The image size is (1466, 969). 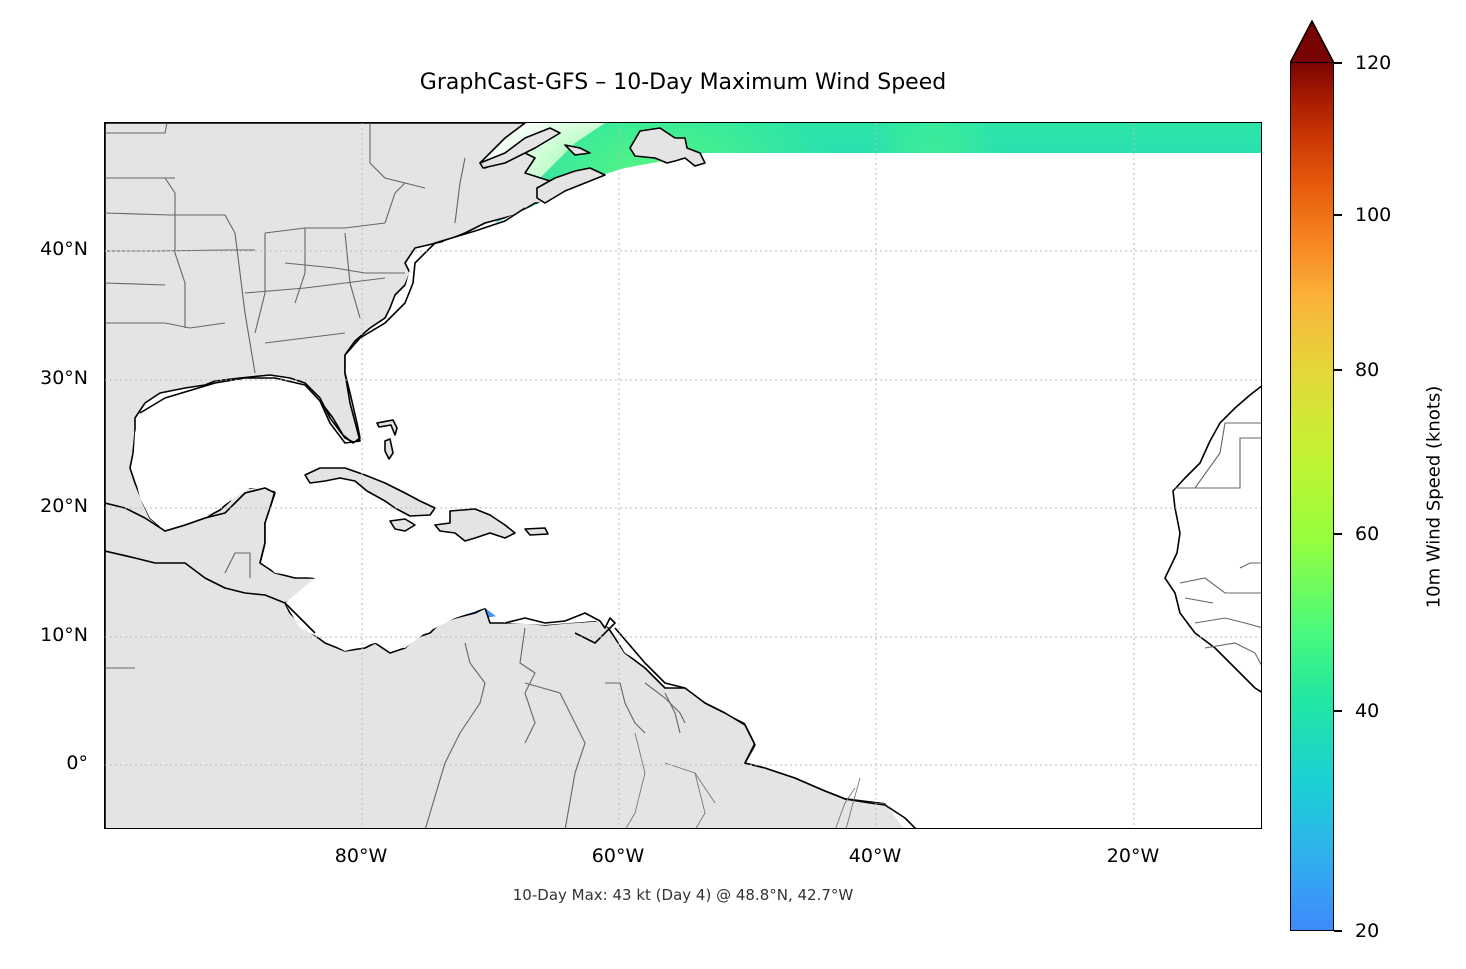 What do you see at coordinates (1312, 42) in the screenshot?
I see `colorbar-extend-arrow` at bounding box center [1312, 42].